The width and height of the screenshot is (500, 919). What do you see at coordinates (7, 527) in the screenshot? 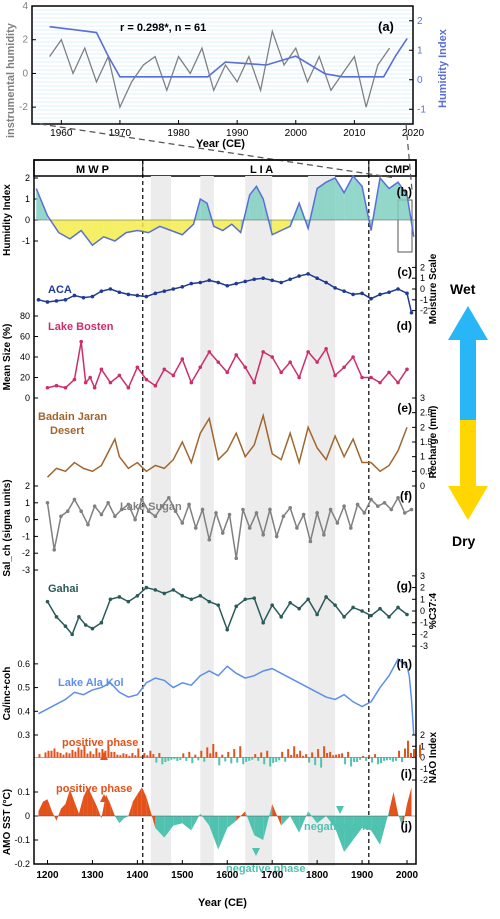
I see `y-axis-label: Sal_ch (sigma units)` at bounding box center [7, 527].